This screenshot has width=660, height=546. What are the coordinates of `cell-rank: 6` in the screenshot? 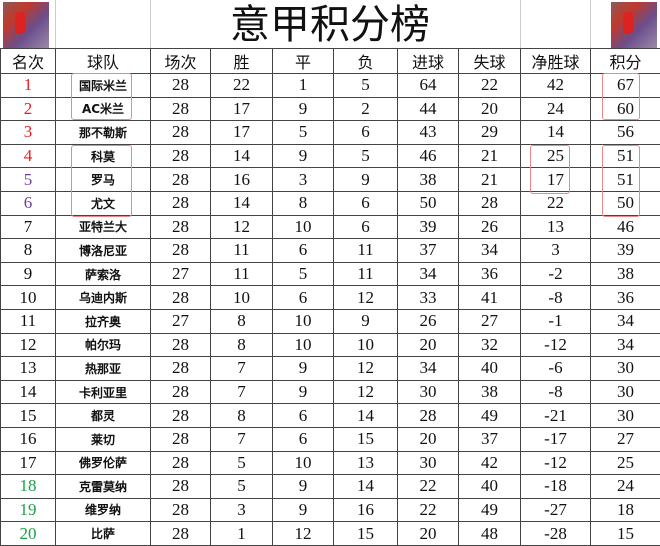 It's located at (28, 203).